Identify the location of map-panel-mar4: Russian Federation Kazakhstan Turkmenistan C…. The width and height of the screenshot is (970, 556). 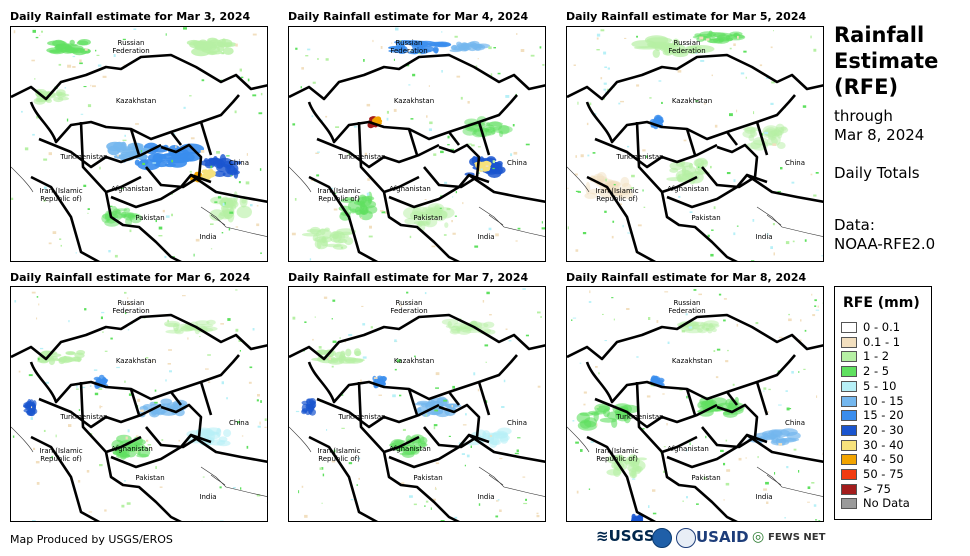
(417, 144).